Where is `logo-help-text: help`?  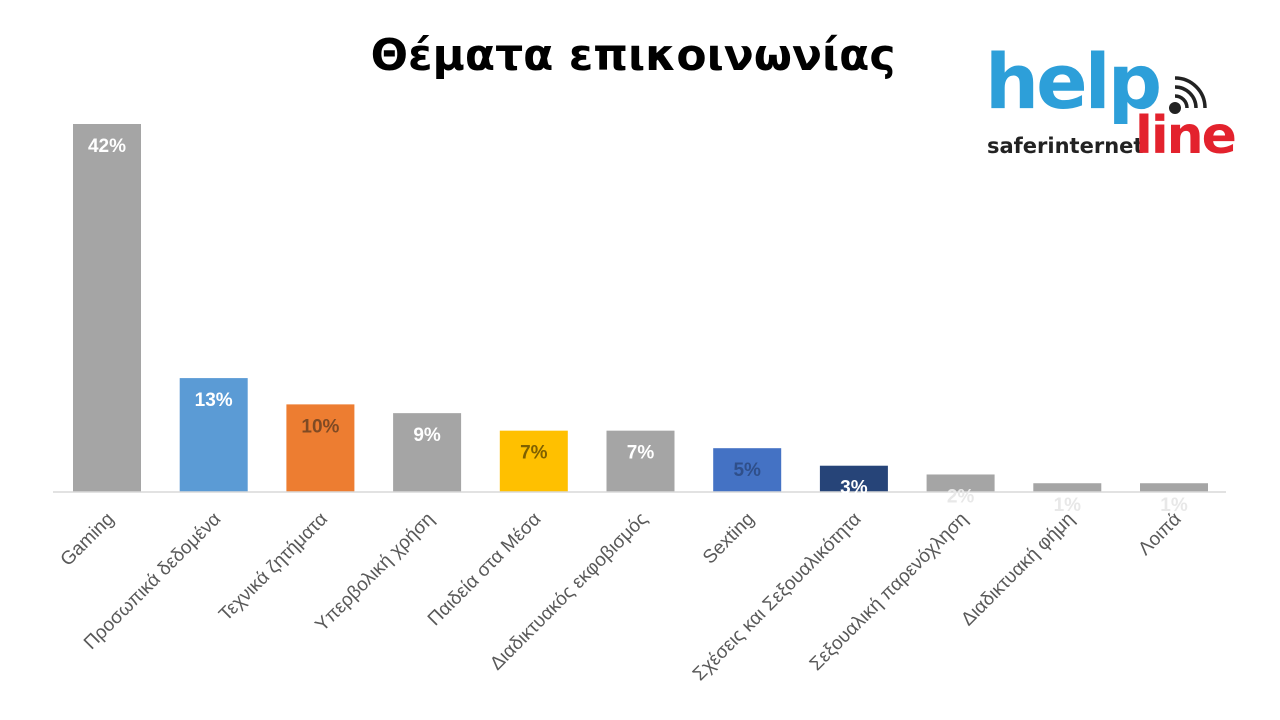
logo-help-text: help is located at coordinates (1073, 81).